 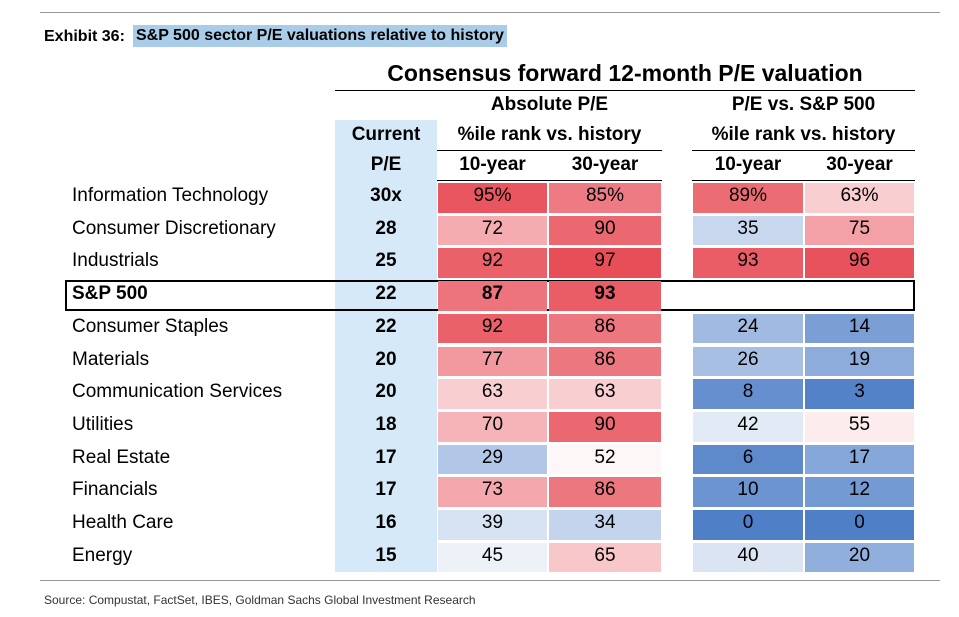 What do you see at coordinates (490, 12) in the screenshot?
I see `top-rule` at bounding box center [490, 12].